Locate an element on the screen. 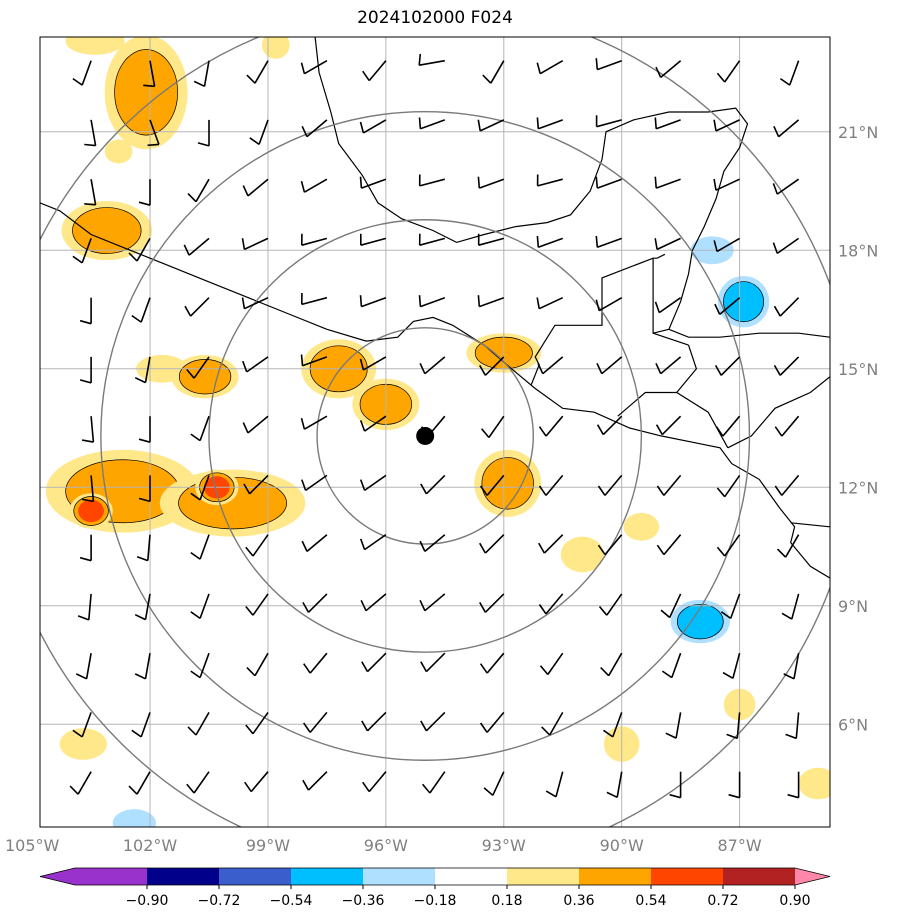 Image resolution: width=900 pixels, height=924 pixels. colorbar-outline is located at coordinates (435, 876).